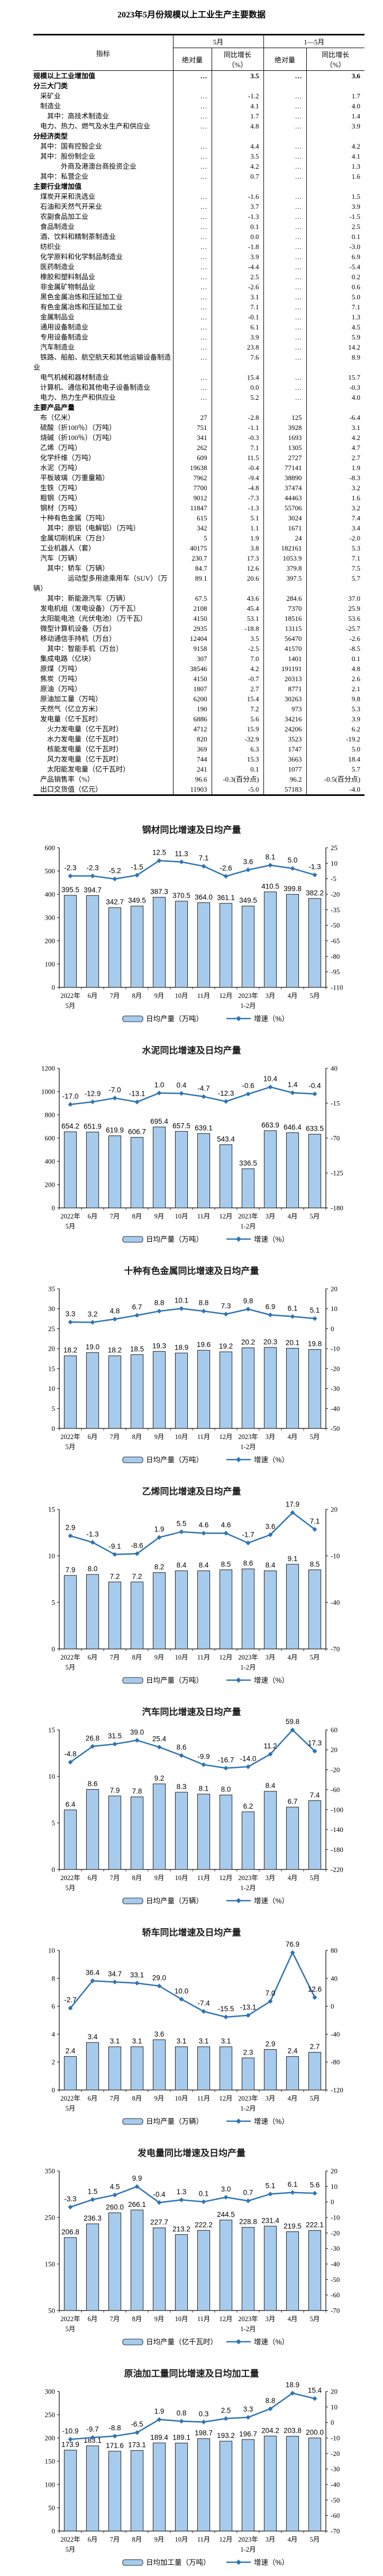  I want to click on row-value: 6886, so click(192, 719).